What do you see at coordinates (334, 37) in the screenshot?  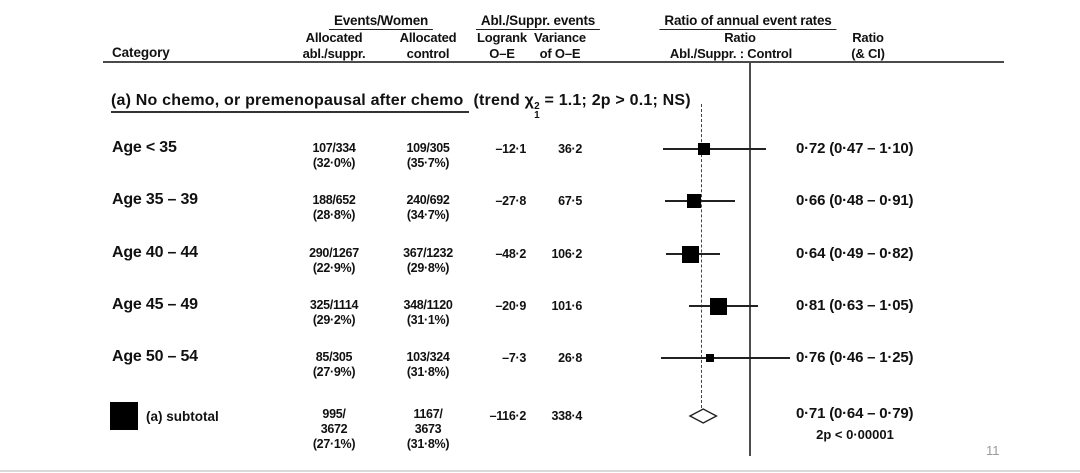 I see `header-allocated-abl-1: Allocated` at bounding box center [334, 37].